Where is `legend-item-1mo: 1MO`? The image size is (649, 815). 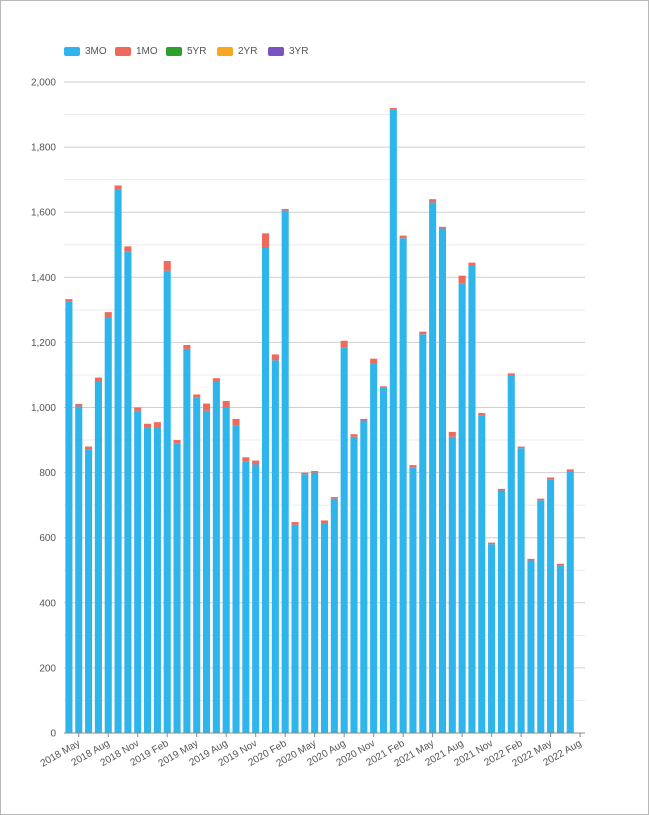
legend-item-1mo: 1MO is located at coordinates (140, 51).